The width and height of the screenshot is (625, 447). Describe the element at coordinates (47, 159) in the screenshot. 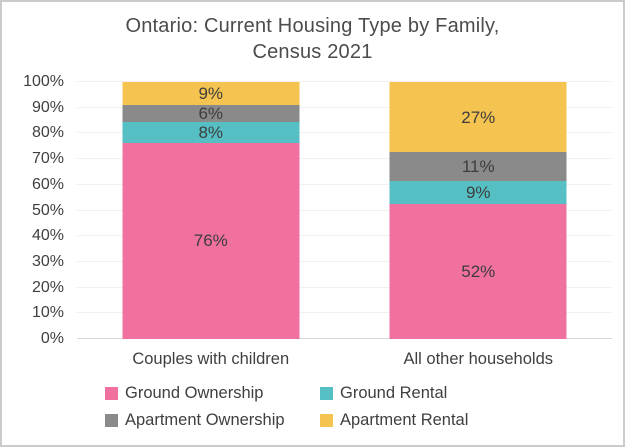

I see `y-tick-label-70: 70%` at that location.